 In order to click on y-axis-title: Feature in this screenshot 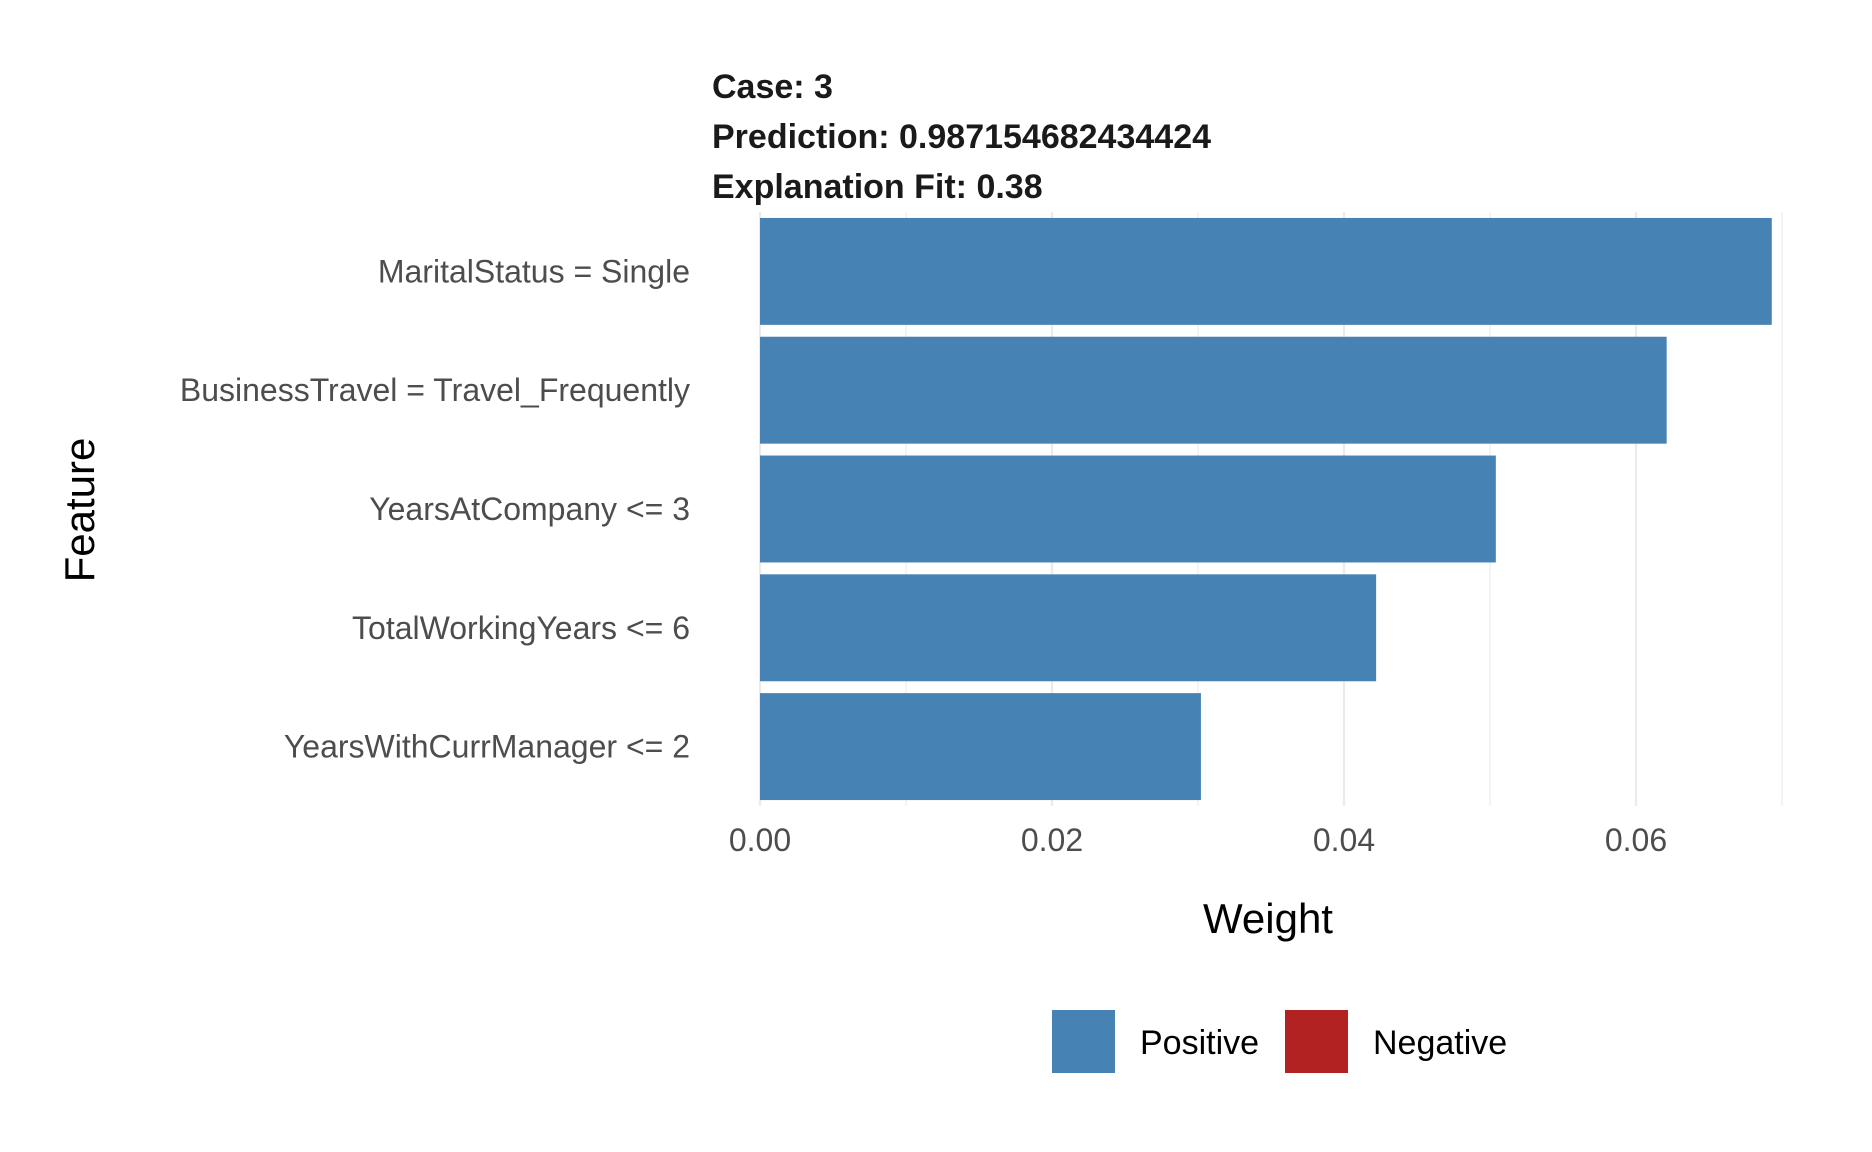, I will do `click(79, 510)`.